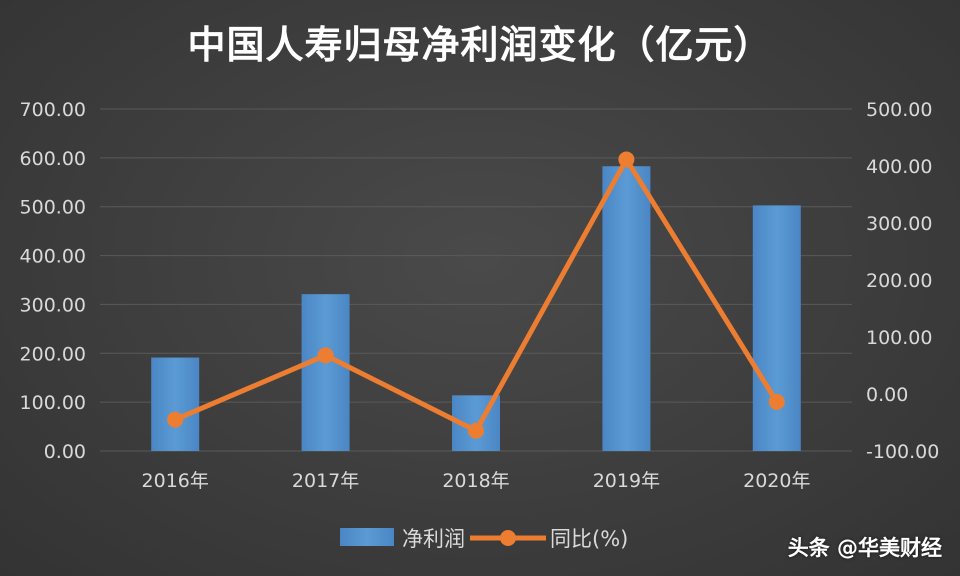  I want to click on x-tick-label: 2016年, so click(175, 481).